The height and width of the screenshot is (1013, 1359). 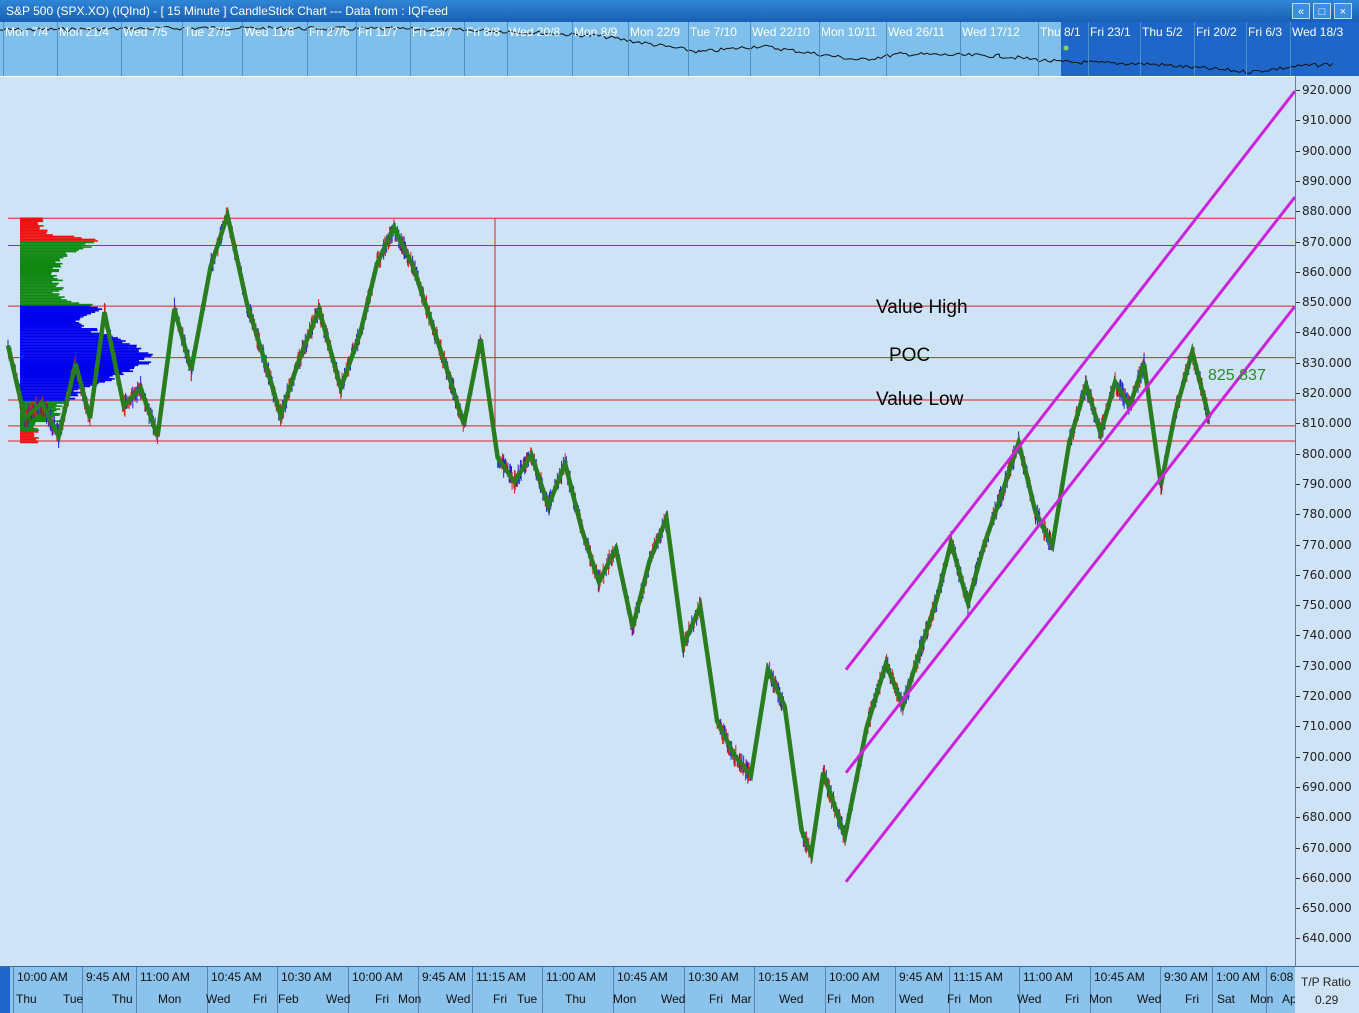 What do you see at coordinates (1327, 302) in the screenshot?
I see `y-tick-label: 850.000` at bounding box center [1327, 302].